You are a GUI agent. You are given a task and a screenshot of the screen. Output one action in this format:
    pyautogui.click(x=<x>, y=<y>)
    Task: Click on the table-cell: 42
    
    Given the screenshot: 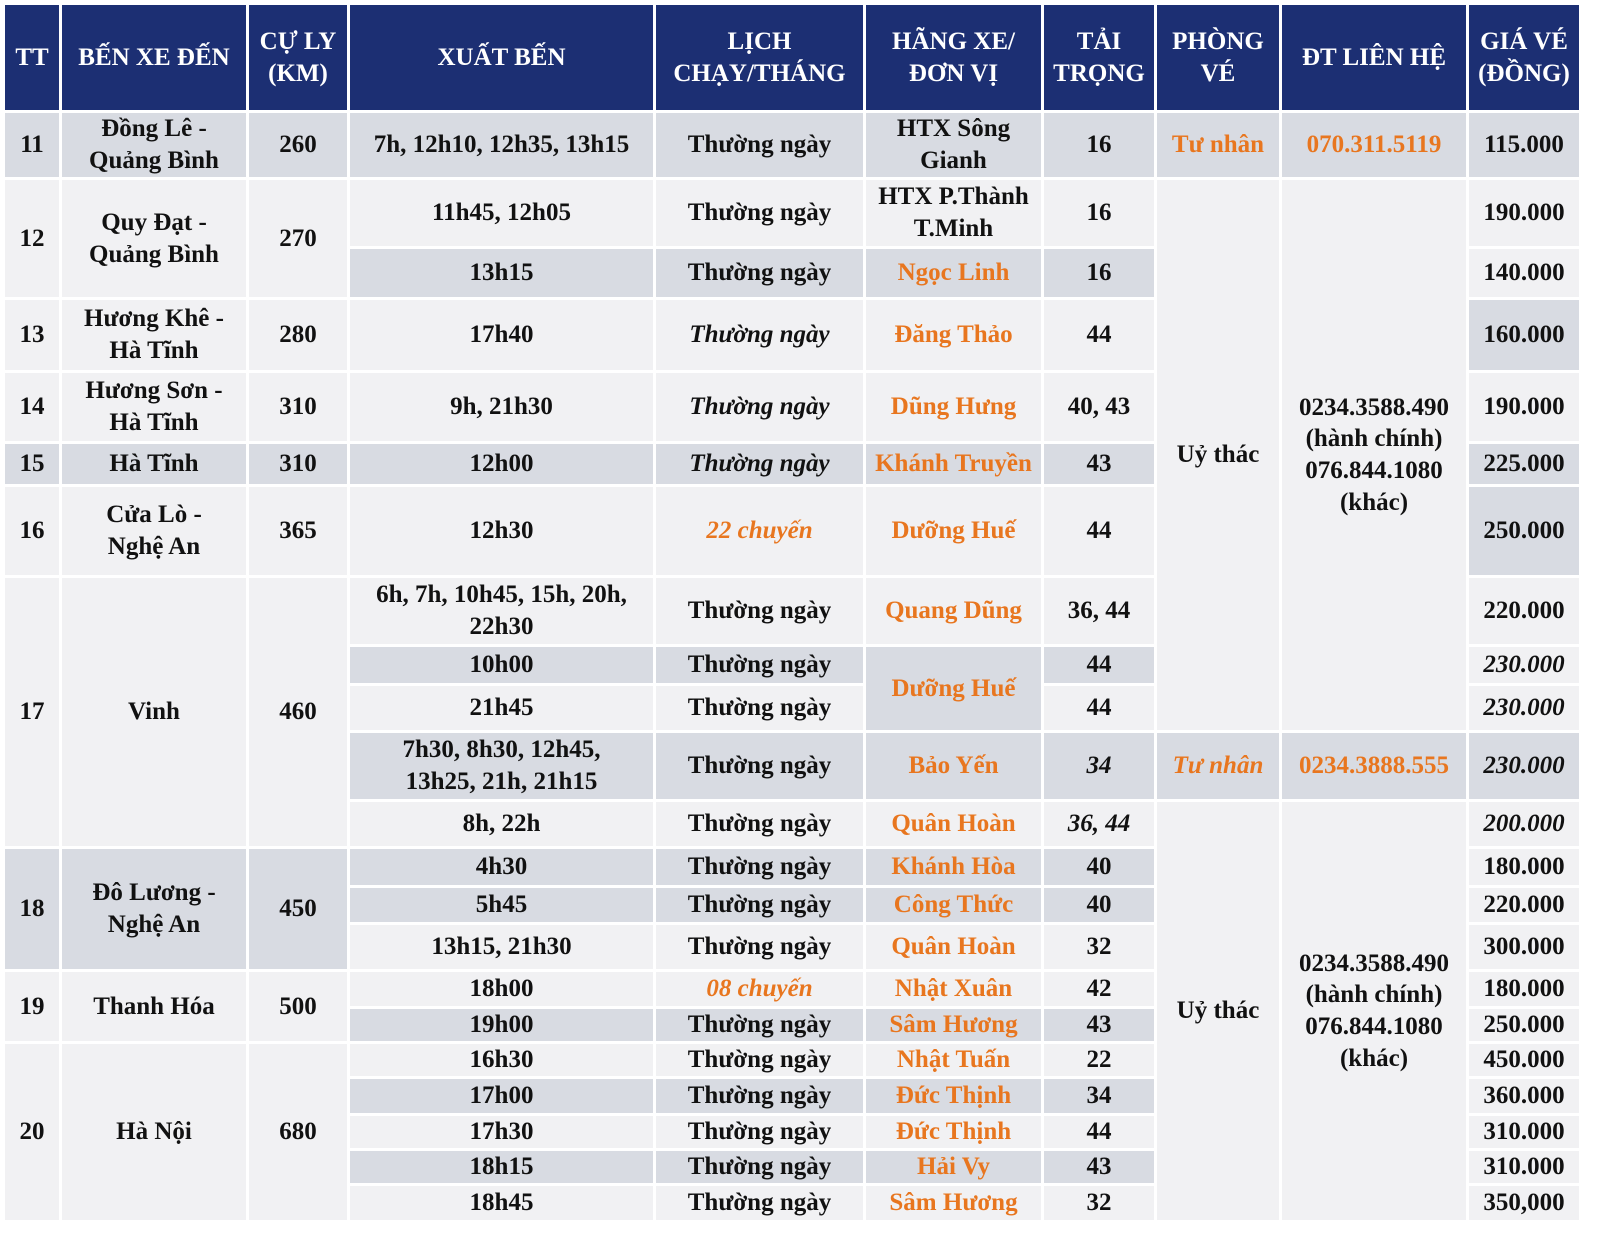 What is the action you would take?
    pyautogui.click(x=1099, y=989)
    